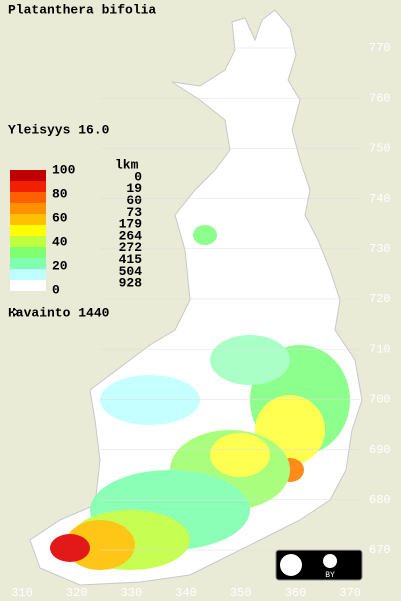 The height and width of the screenshot is (601, 401). I want to click on count-header: lkm, so click(127, 164).